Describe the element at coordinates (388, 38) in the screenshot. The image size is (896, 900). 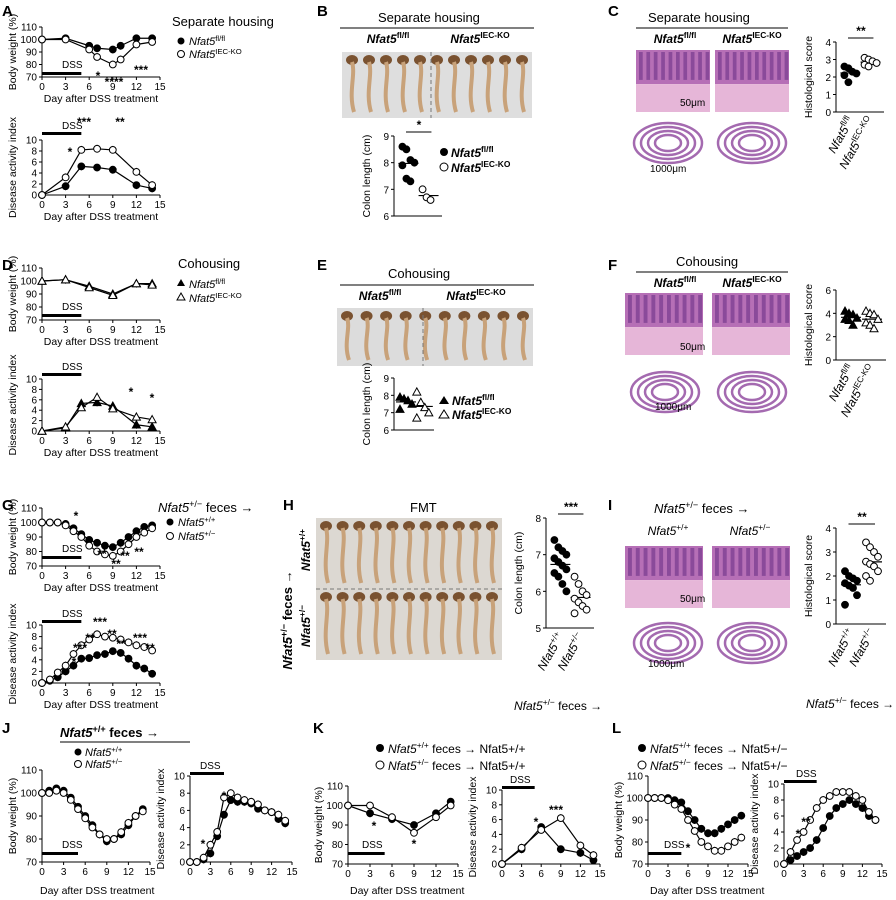
I see `group-label: Nfat5fl/fl` at that location.